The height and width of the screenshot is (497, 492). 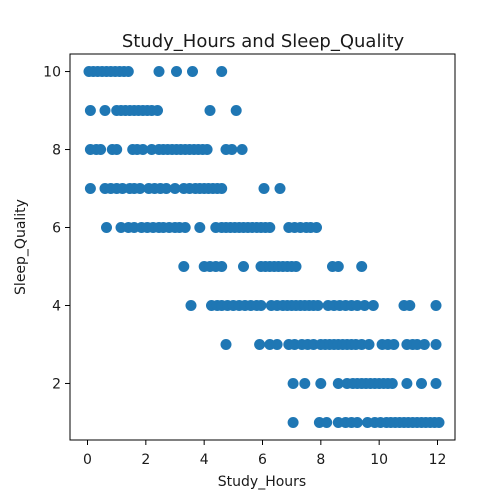 What do you see at coordinates (145, 460) in the screenshot?
I see `x-tick-label: 2` at bounding box center [145, 460].